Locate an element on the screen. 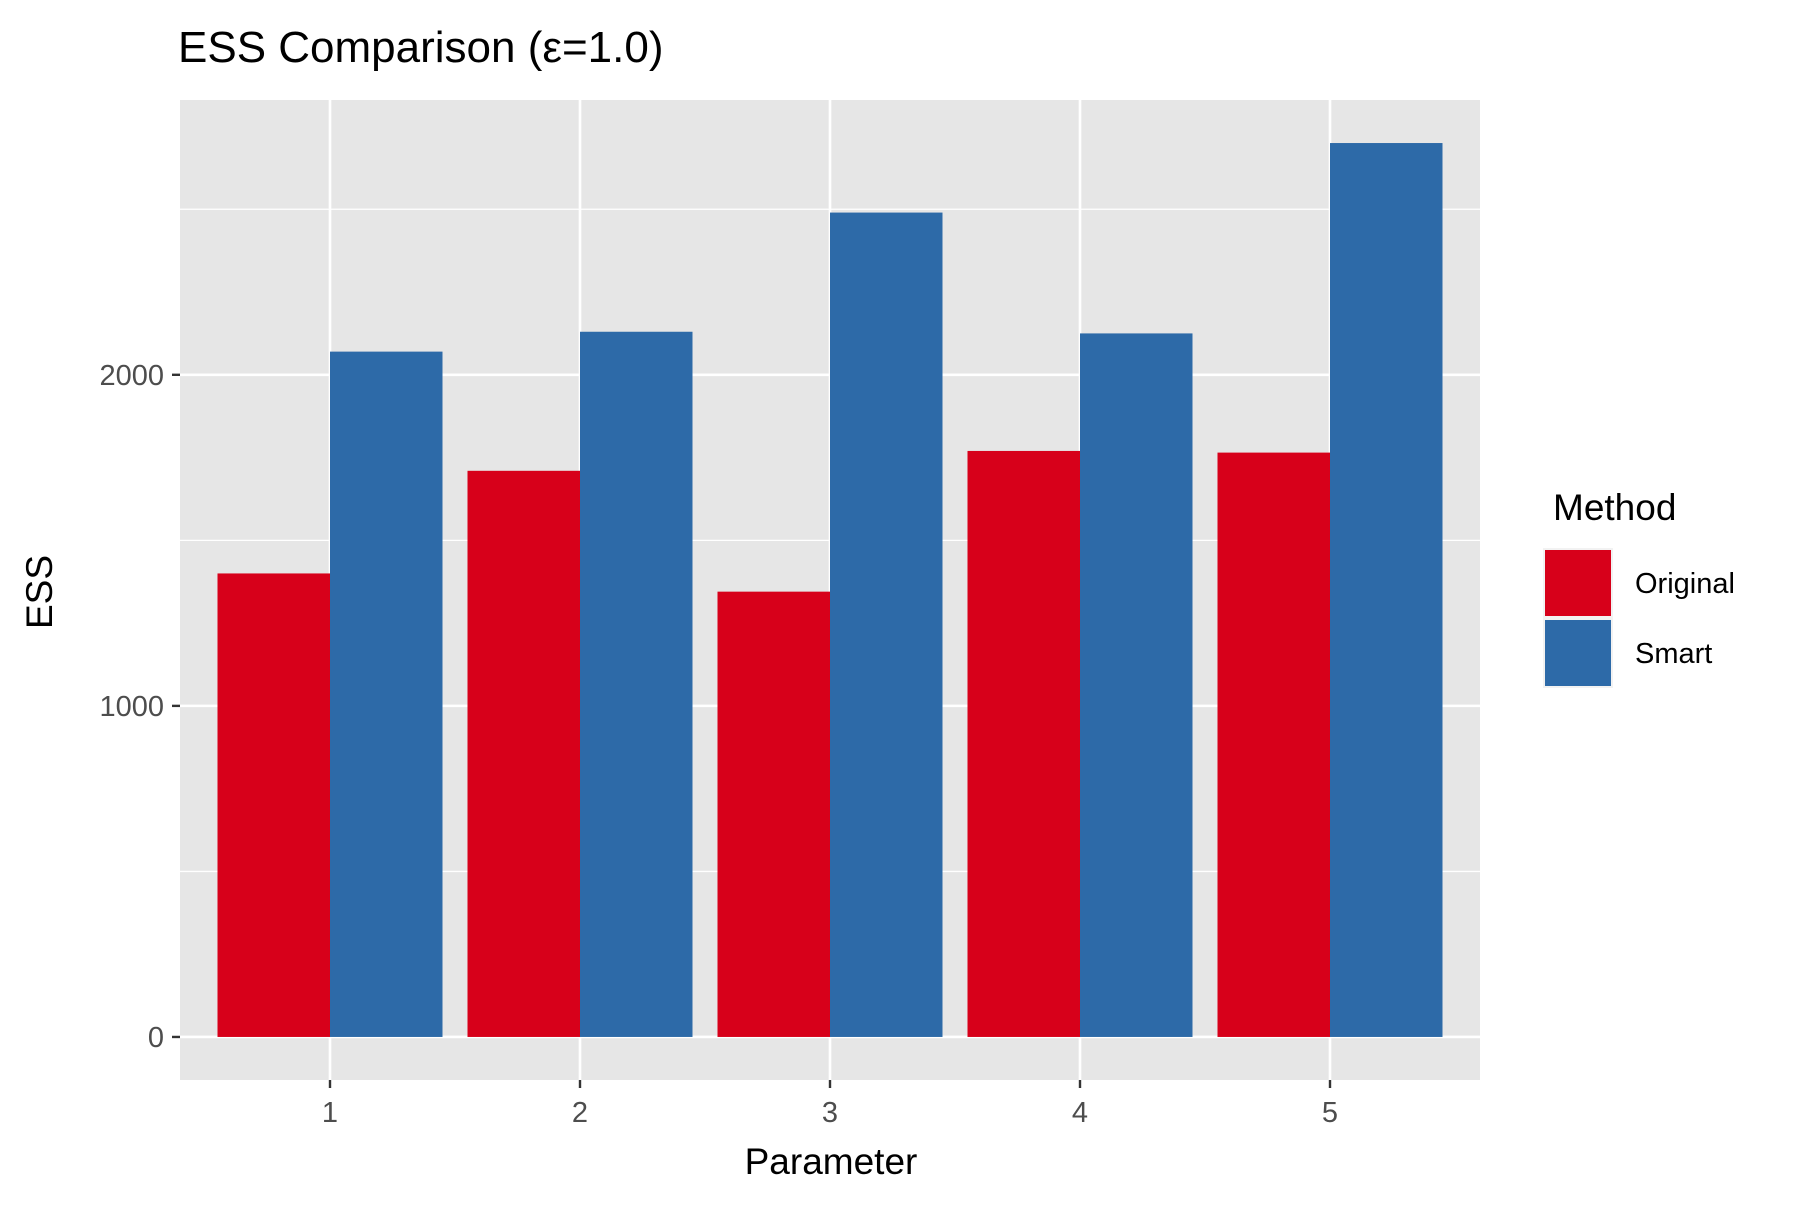 This screenshot has height=1205, width=1800. legend-label-smart: Smart is located at coordinates (1673, 654).